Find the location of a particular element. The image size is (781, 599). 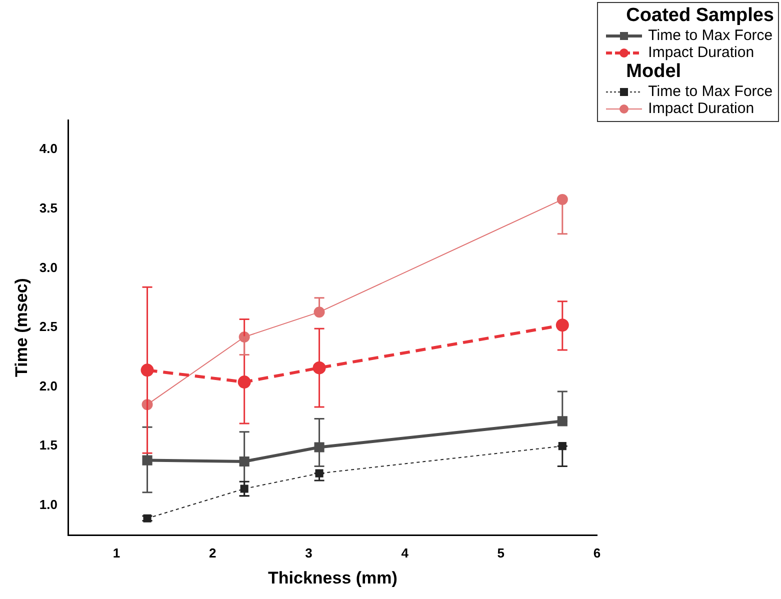

x-tick-label: 1 is located at coordinates (116, 552).